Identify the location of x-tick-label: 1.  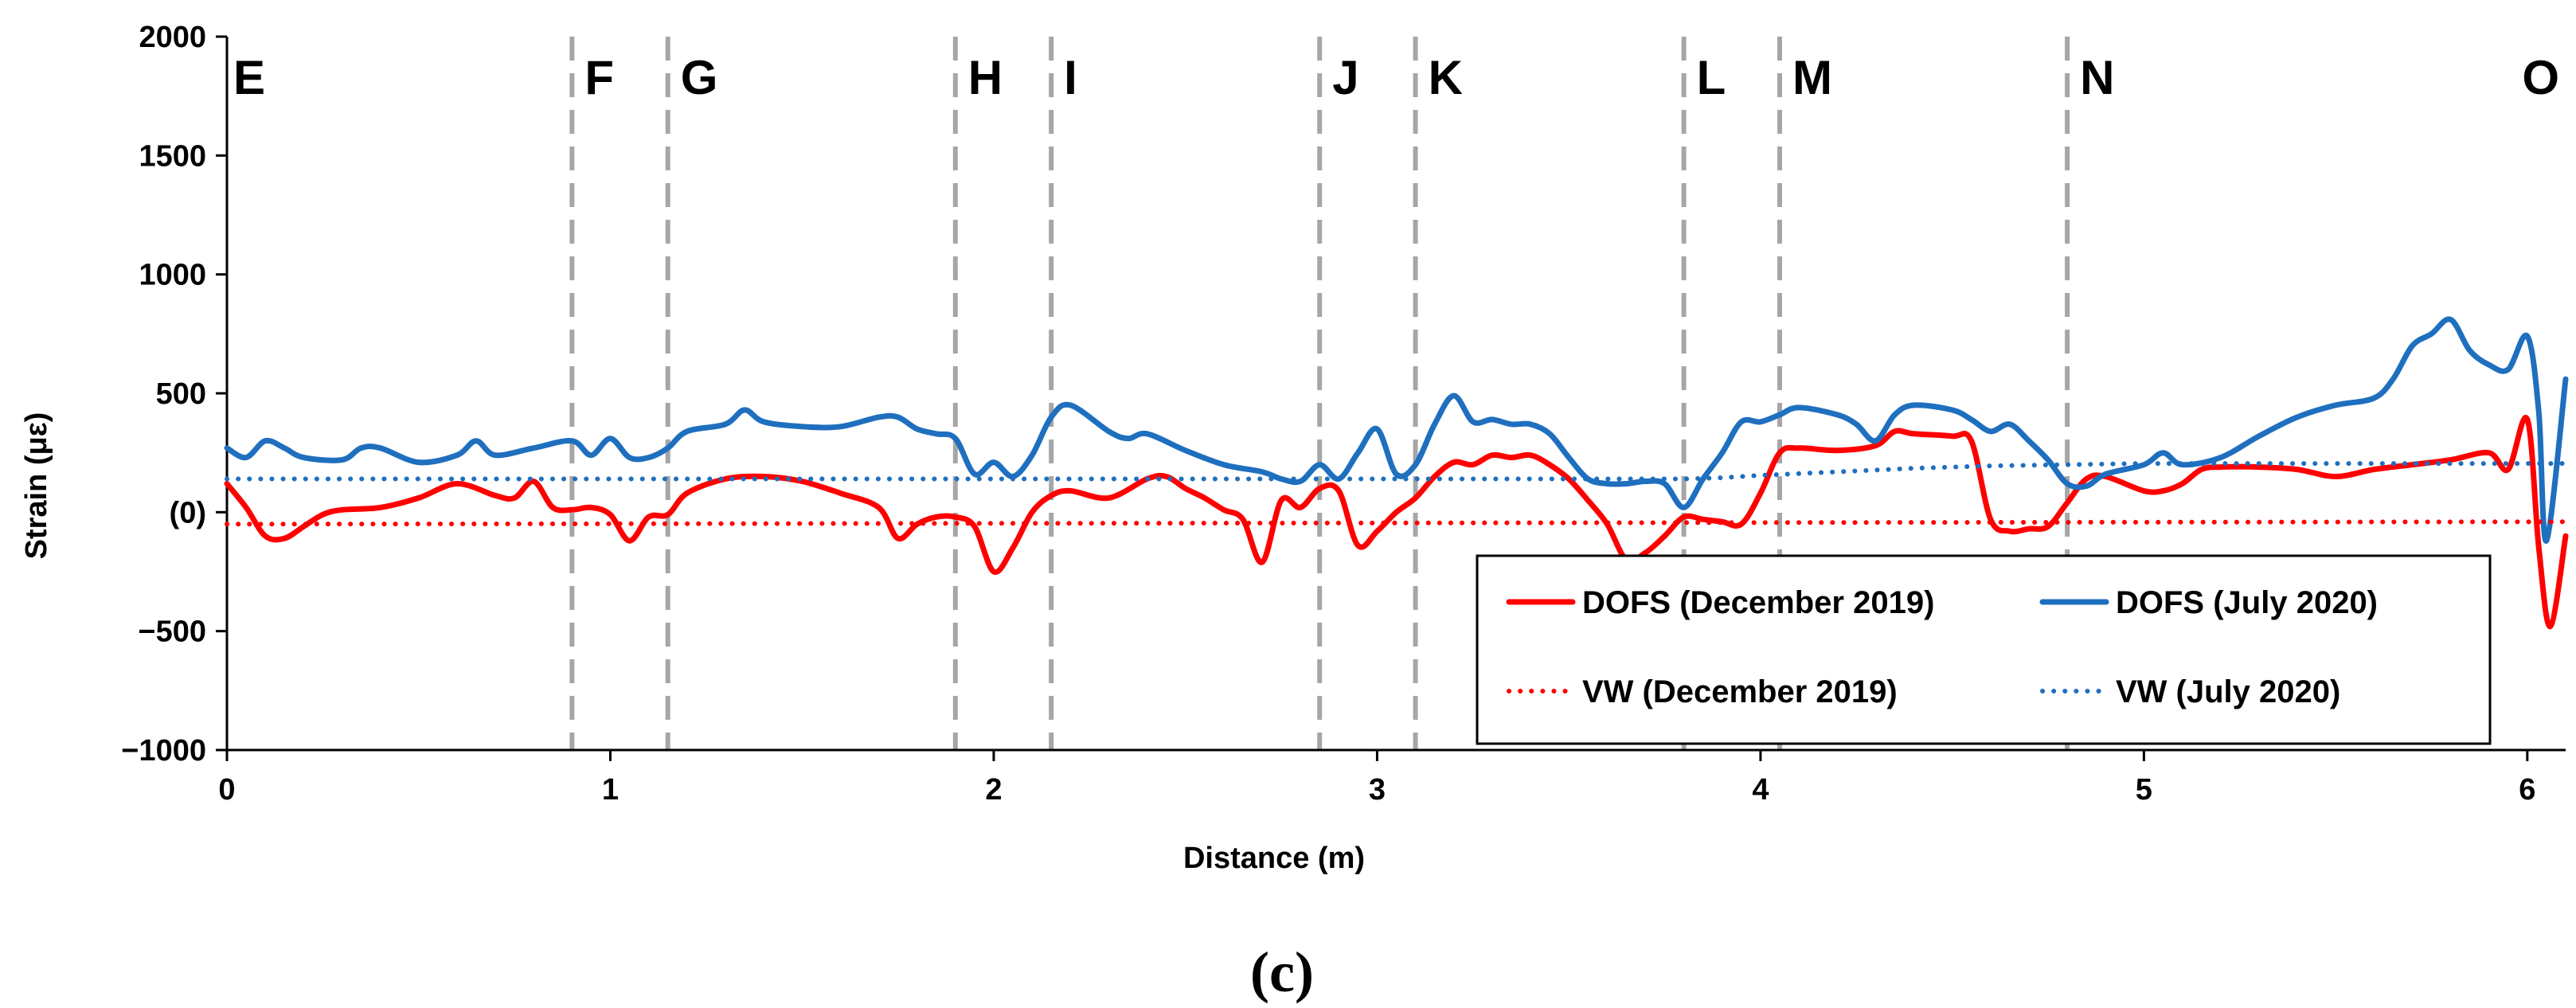
(610, 790).